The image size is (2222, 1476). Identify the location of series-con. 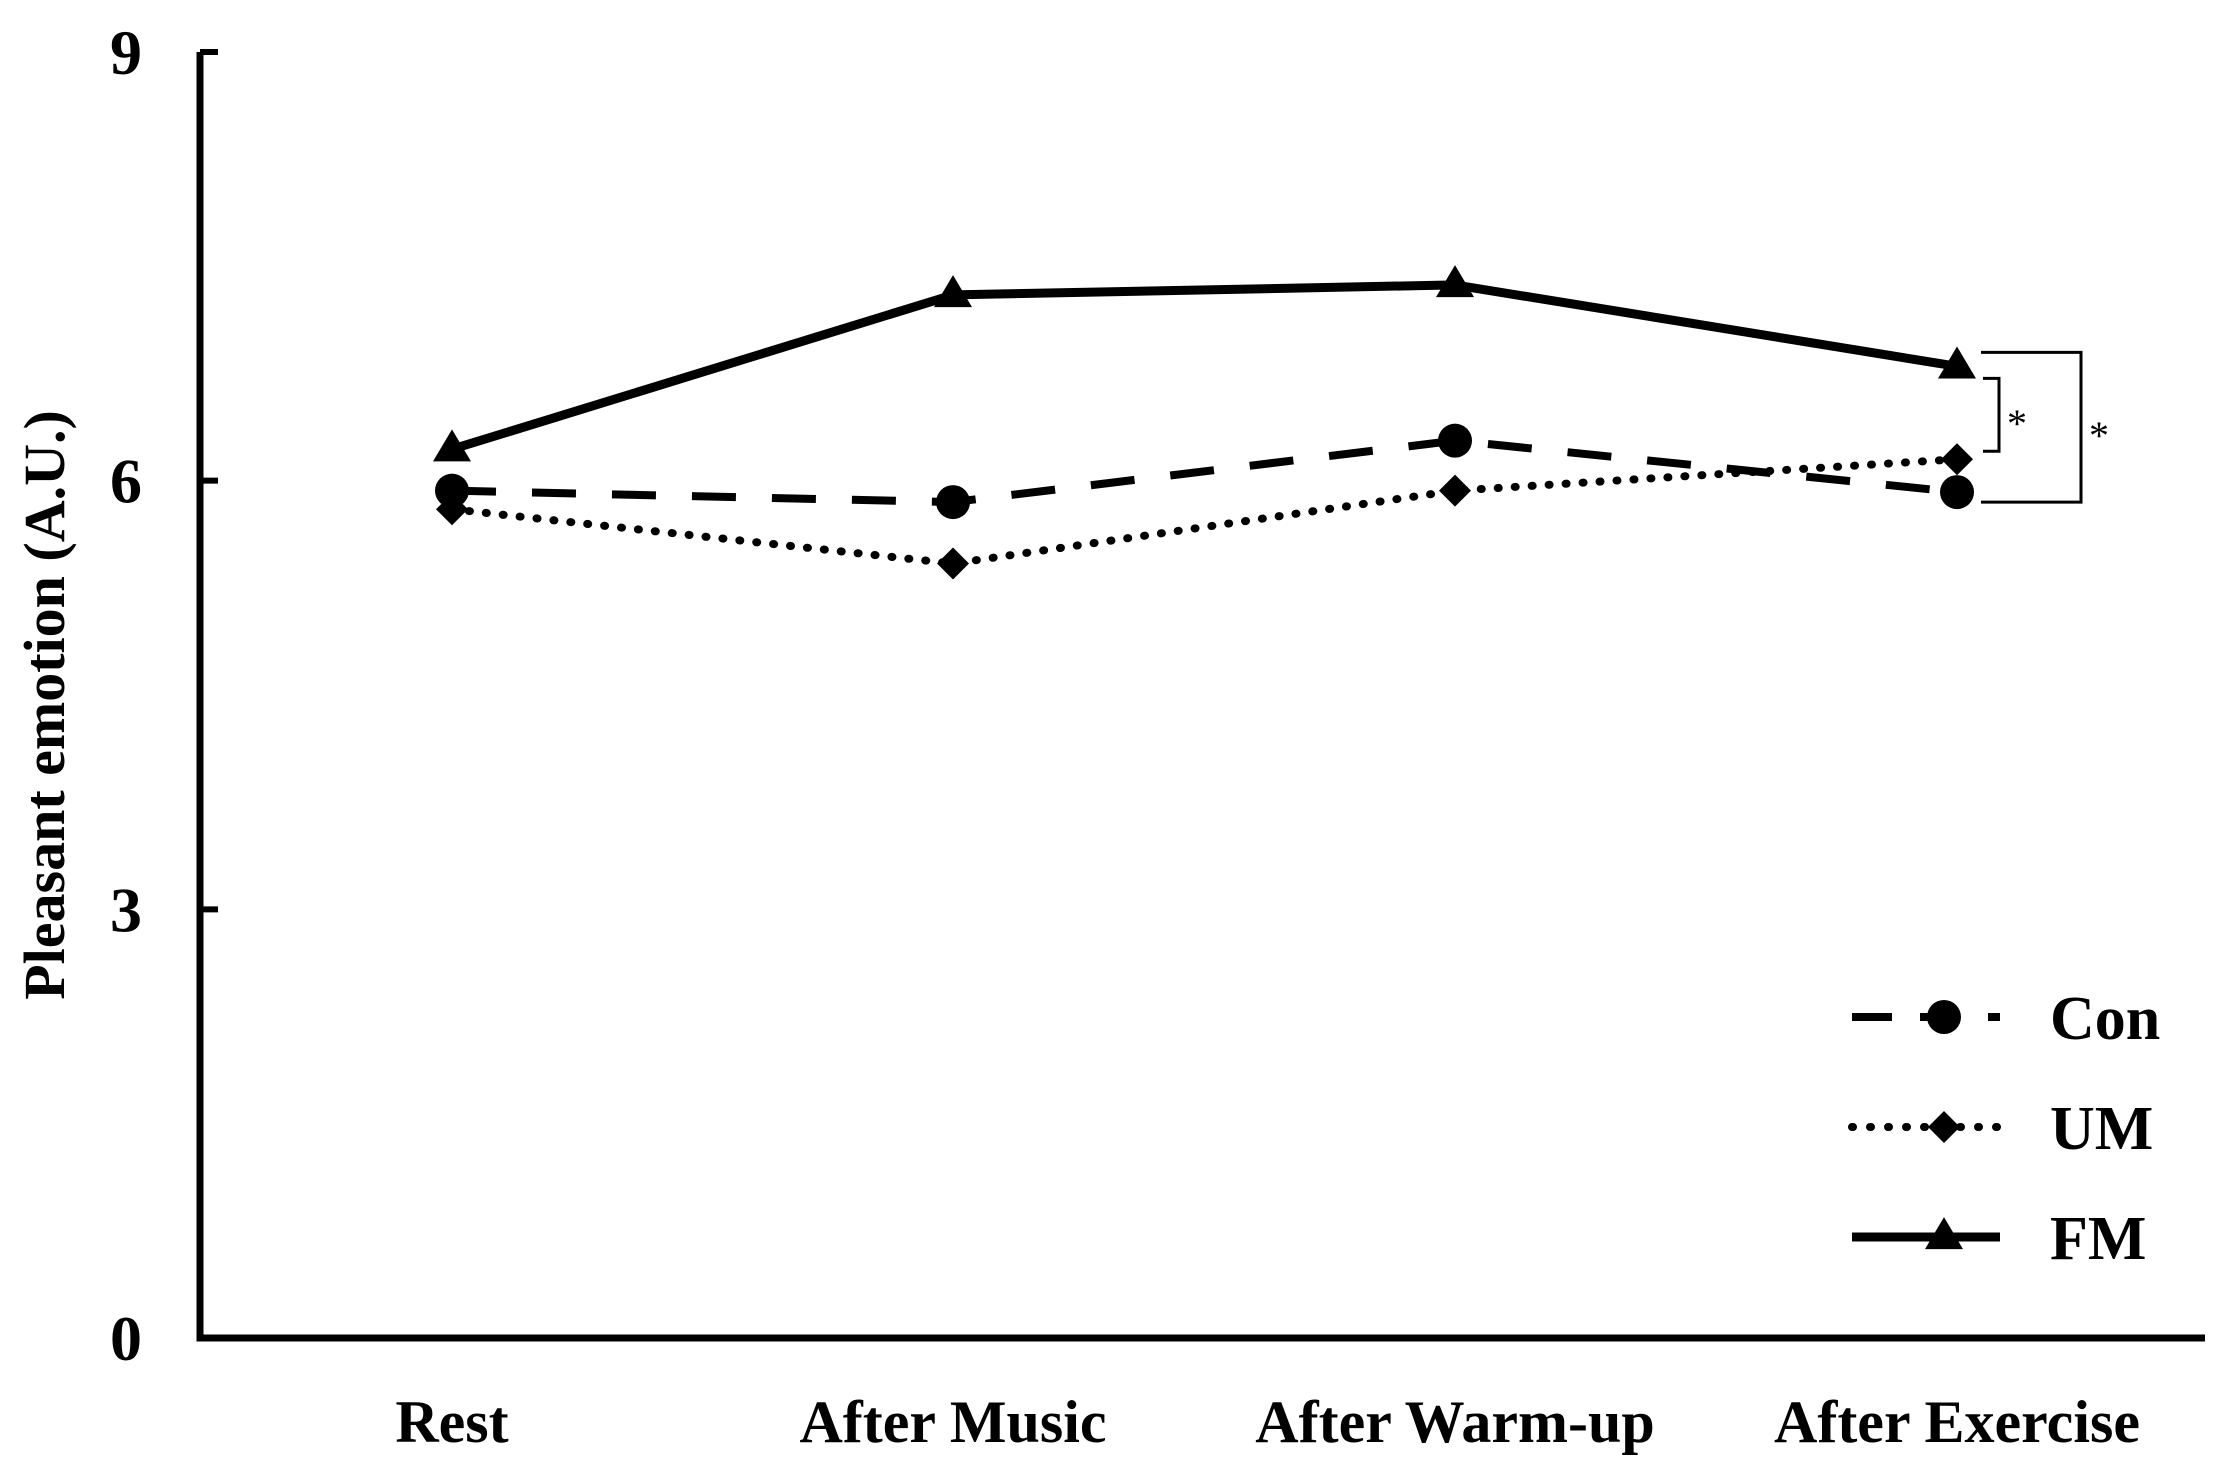
(1204, 471).